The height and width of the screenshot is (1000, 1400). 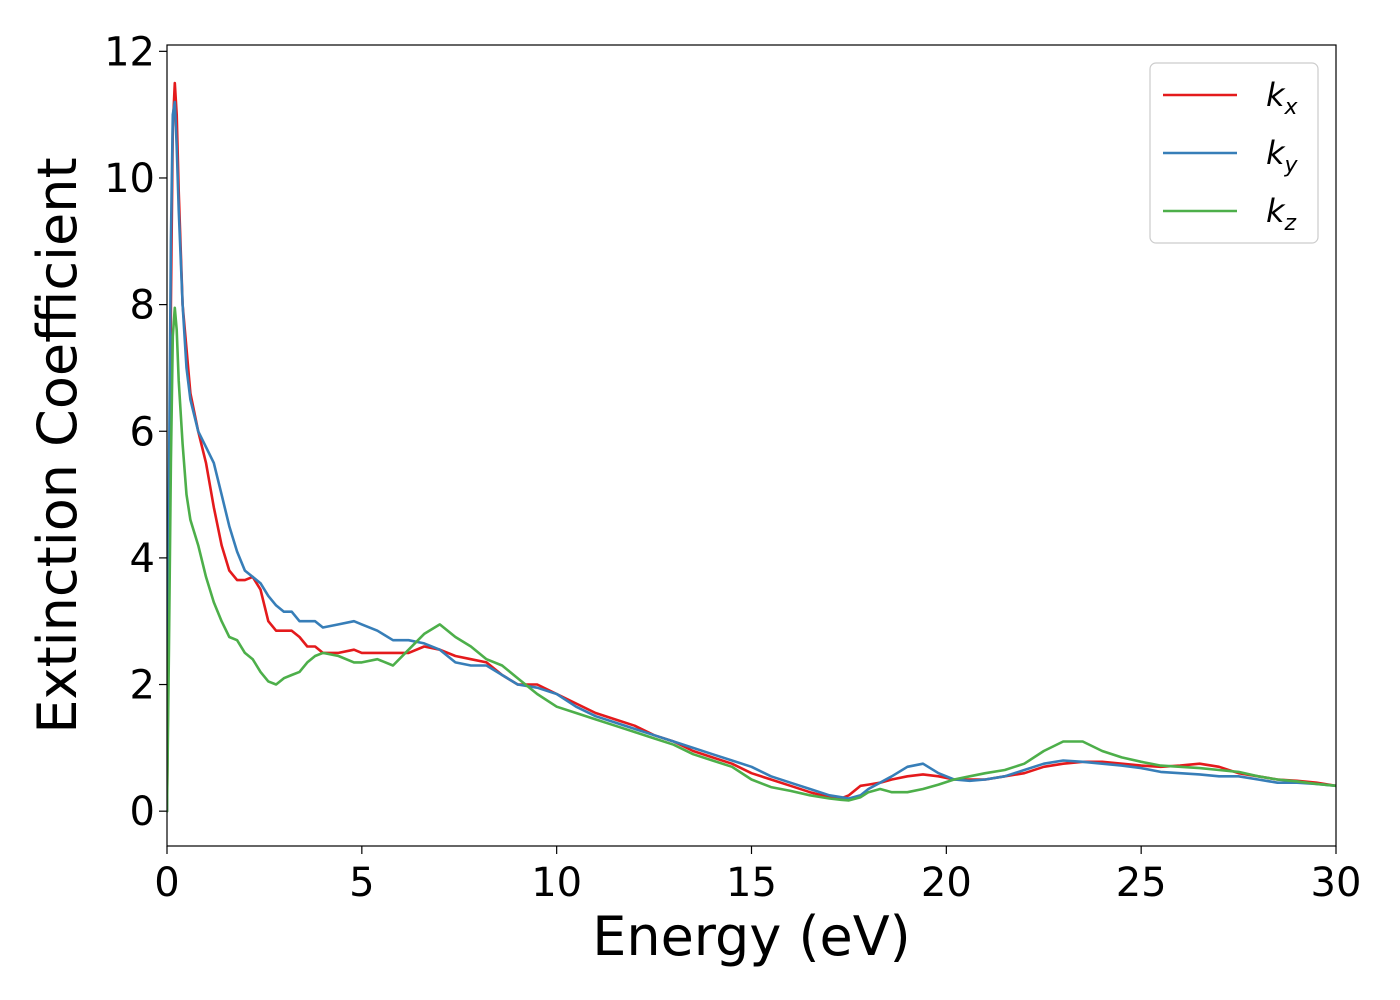 I want to click on x-tick-label: 20, so click(x=946, y=883).